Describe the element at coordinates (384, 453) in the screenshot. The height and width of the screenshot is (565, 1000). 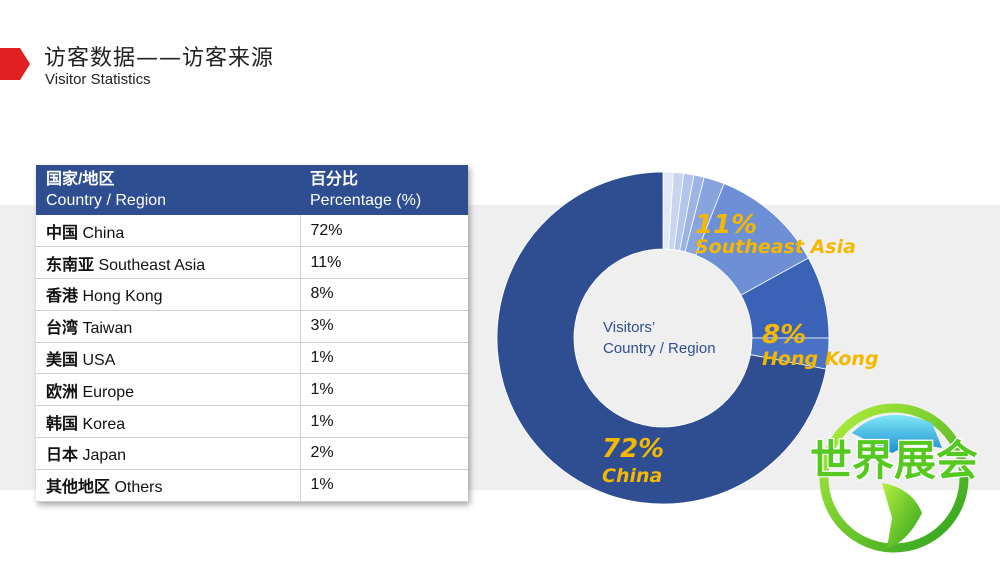
I see `cell-percentage: 2%` at that location.